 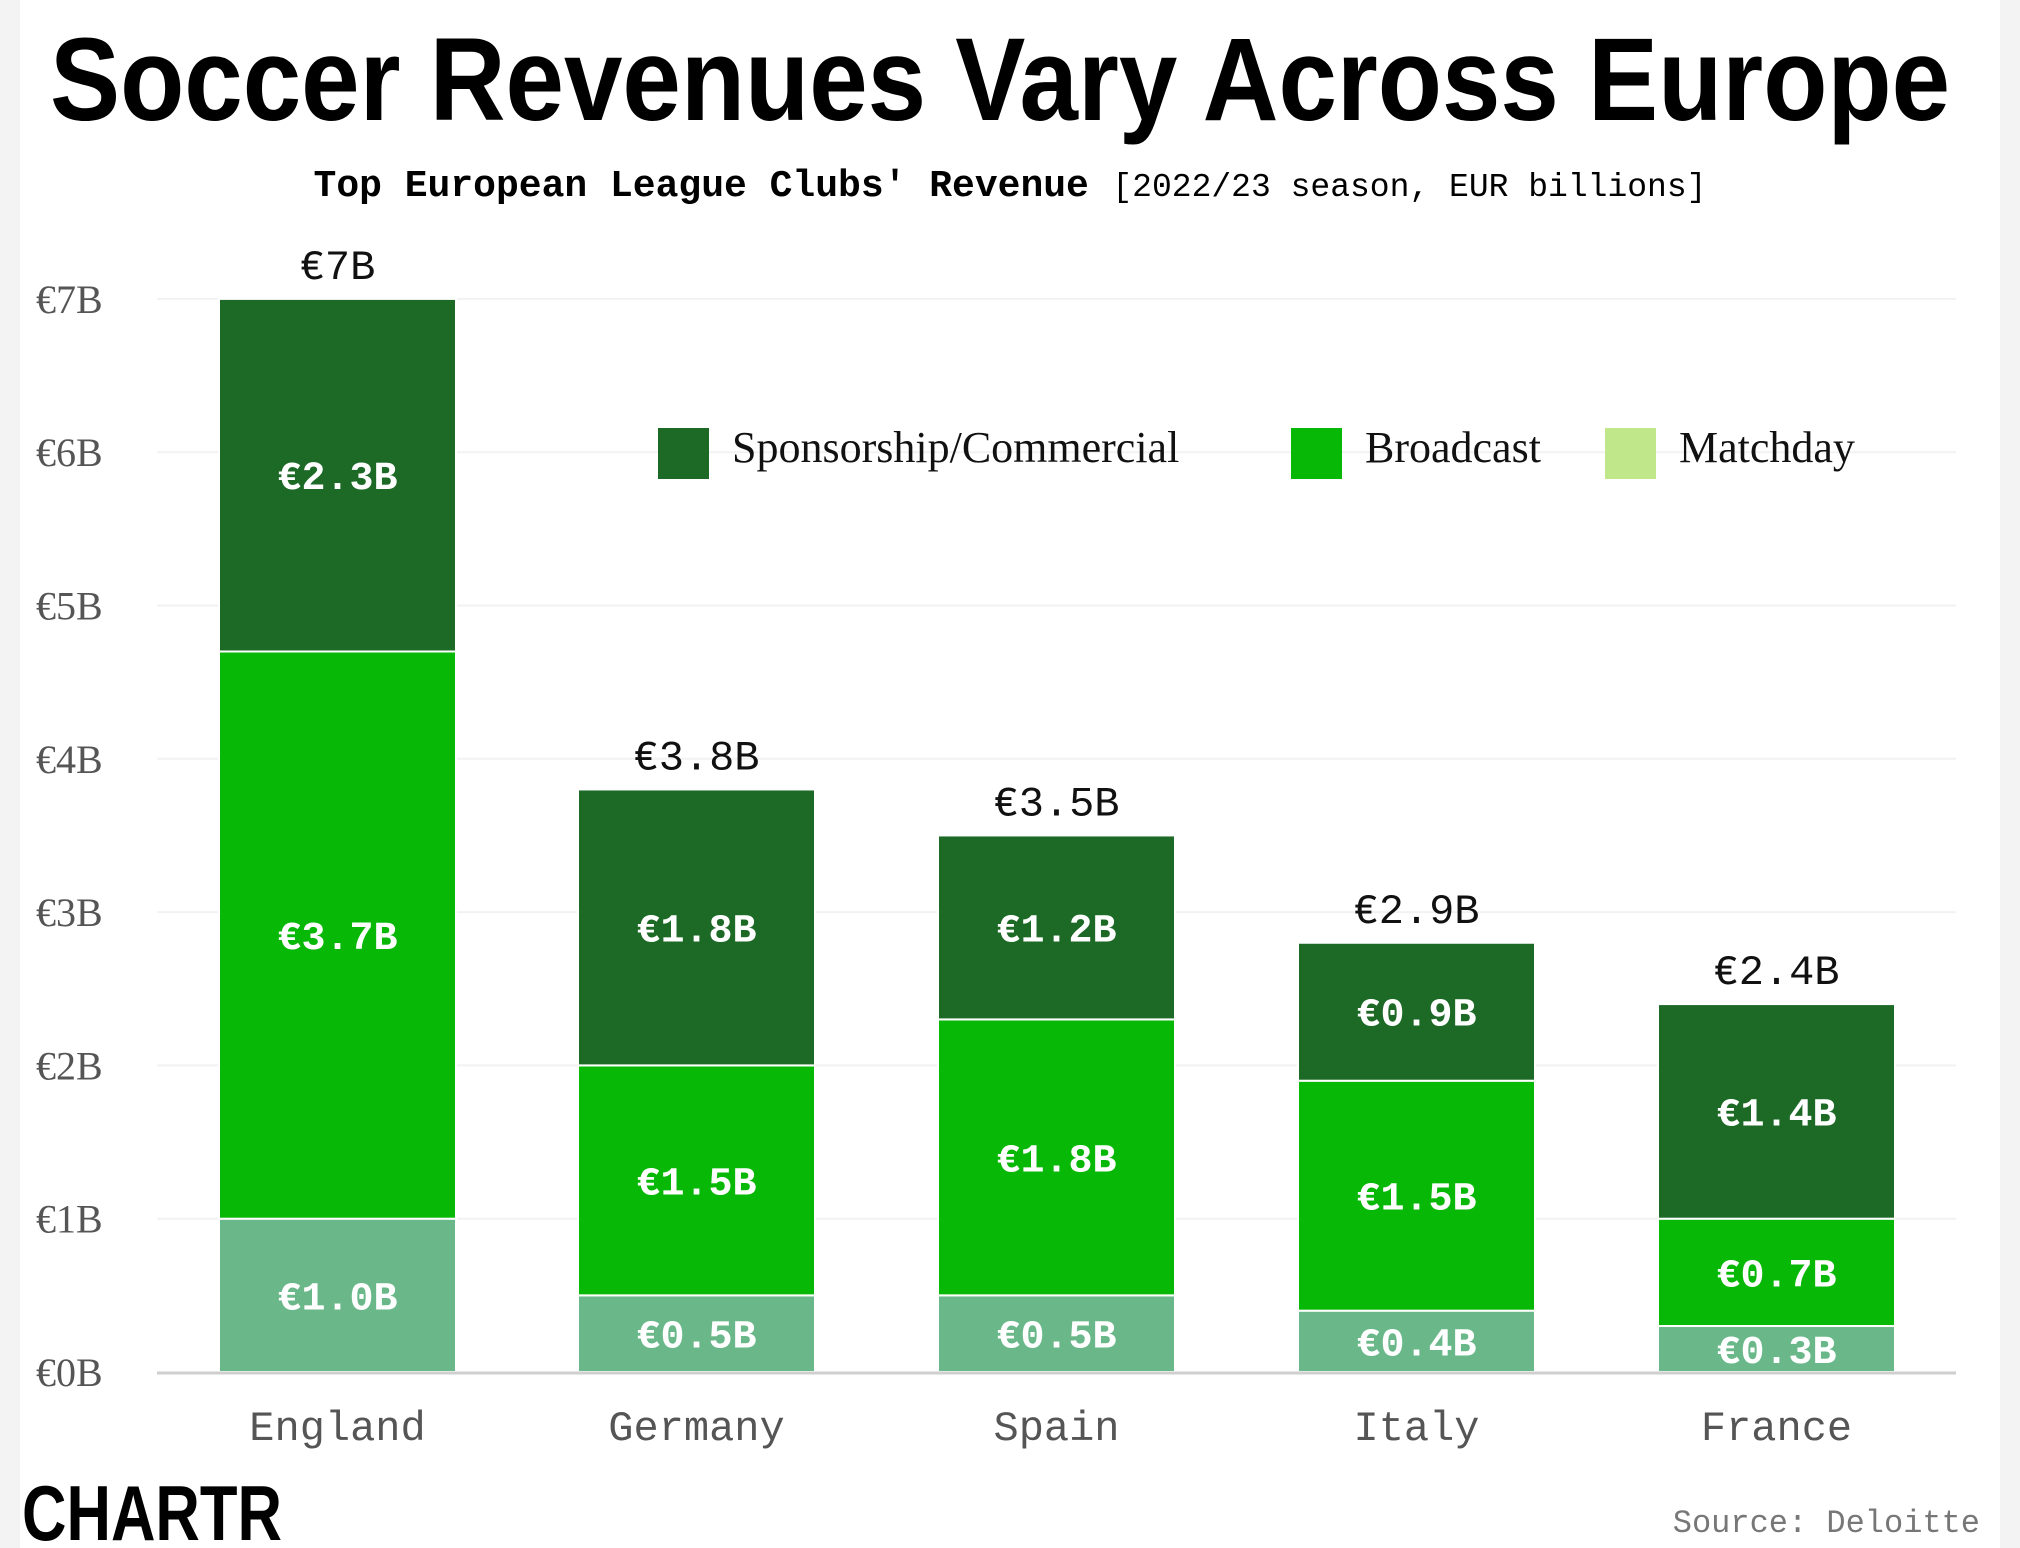 I want to click on chartr-logo: CHARTR, so click(x=152, y=1508).